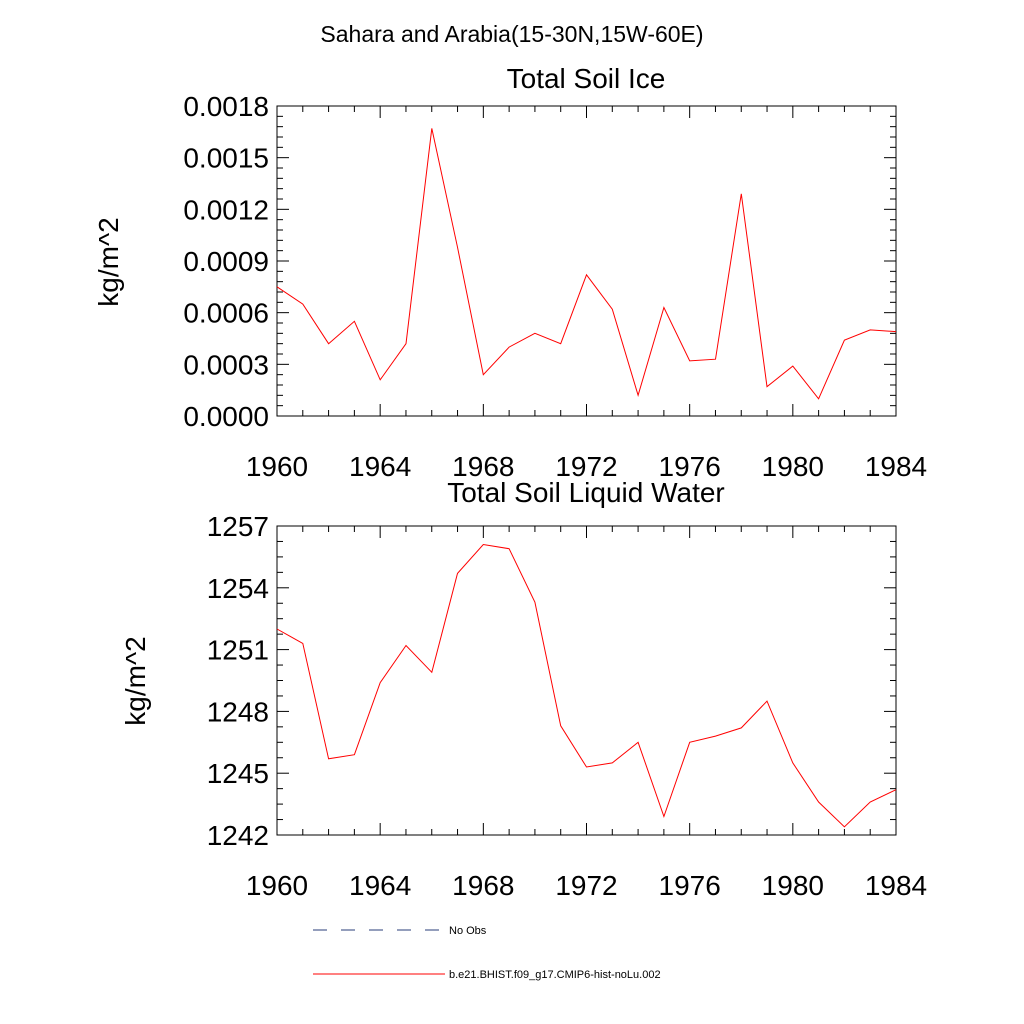  Describe the element at coordinates (226, 313) in the screenshot. I see `y-tick-label: 0.0006` at that location.